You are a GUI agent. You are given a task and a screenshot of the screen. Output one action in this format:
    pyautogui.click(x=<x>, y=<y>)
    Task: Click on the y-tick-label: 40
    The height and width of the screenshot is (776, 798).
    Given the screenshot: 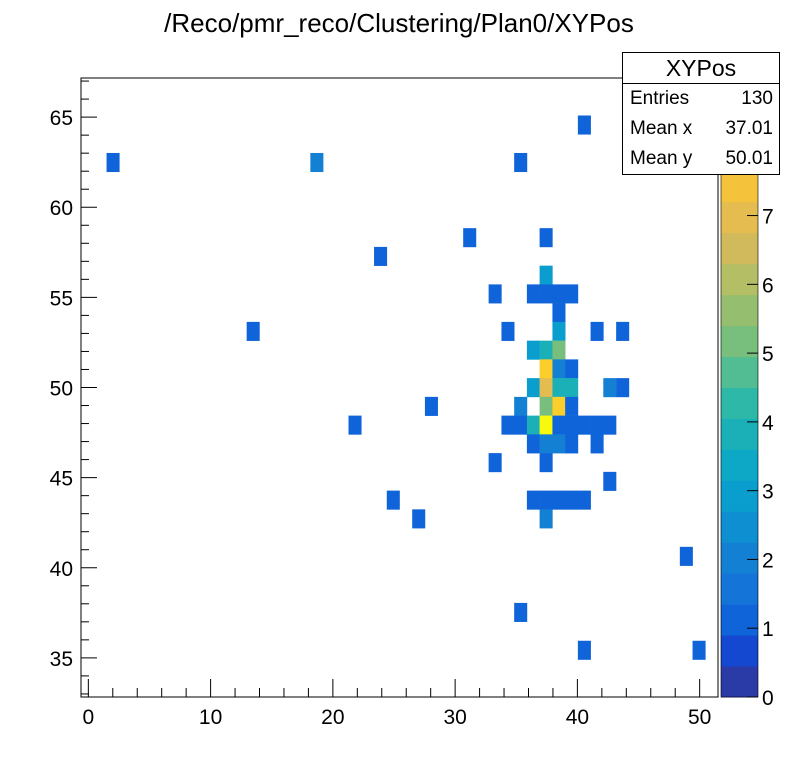 What is the action you would take?
    pyautogui.click(x=61, y=569)
    